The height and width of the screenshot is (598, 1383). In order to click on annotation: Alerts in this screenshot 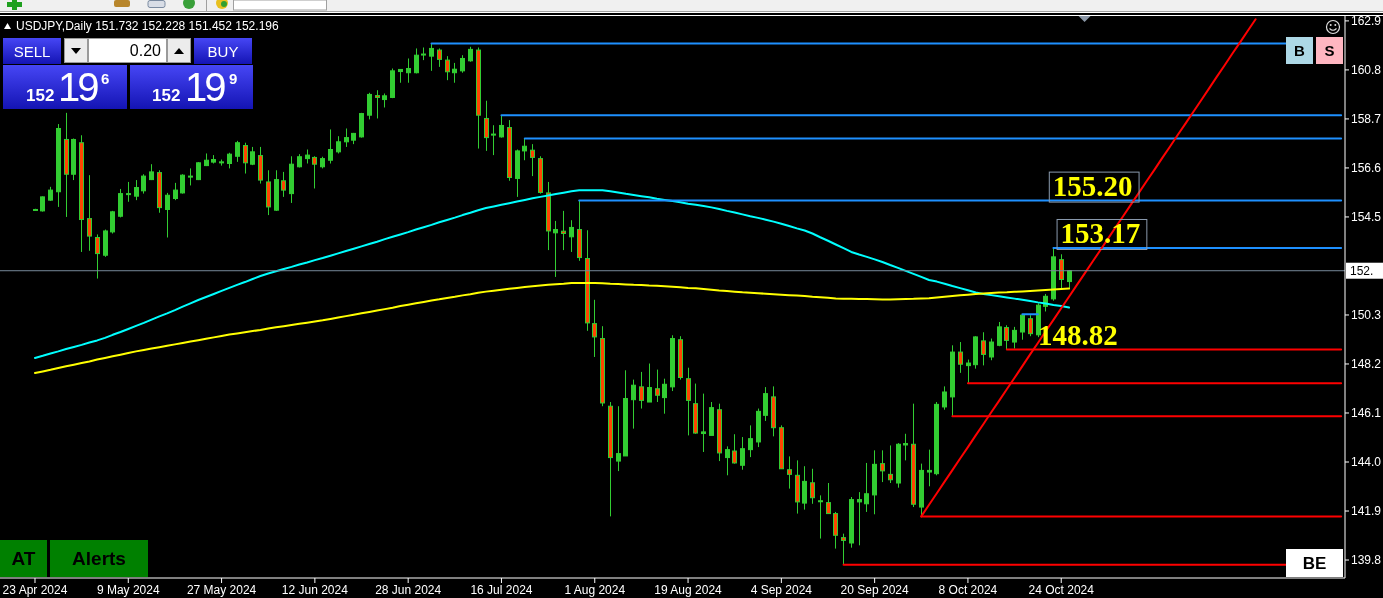, I will do `click(99, 558)`.